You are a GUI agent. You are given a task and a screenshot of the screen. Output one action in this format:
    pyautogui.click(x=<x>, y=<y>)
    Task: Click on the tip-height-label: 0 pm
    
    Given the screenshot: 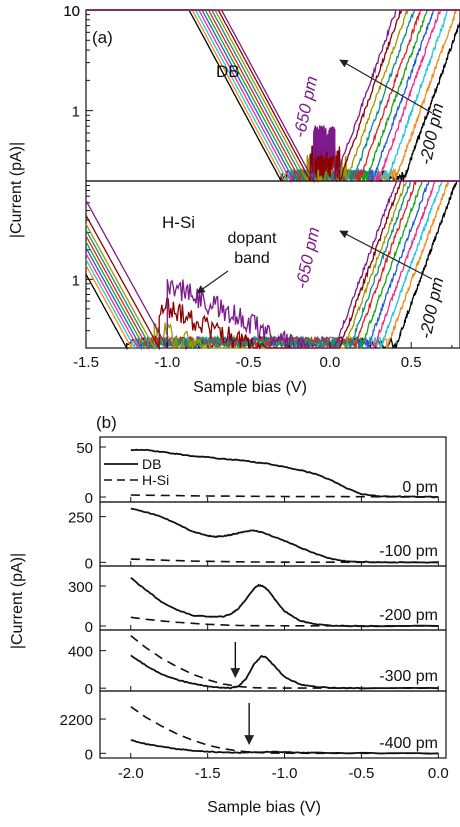 What is the action you would take?
    pyautogui.click(x=420, y=487)
    